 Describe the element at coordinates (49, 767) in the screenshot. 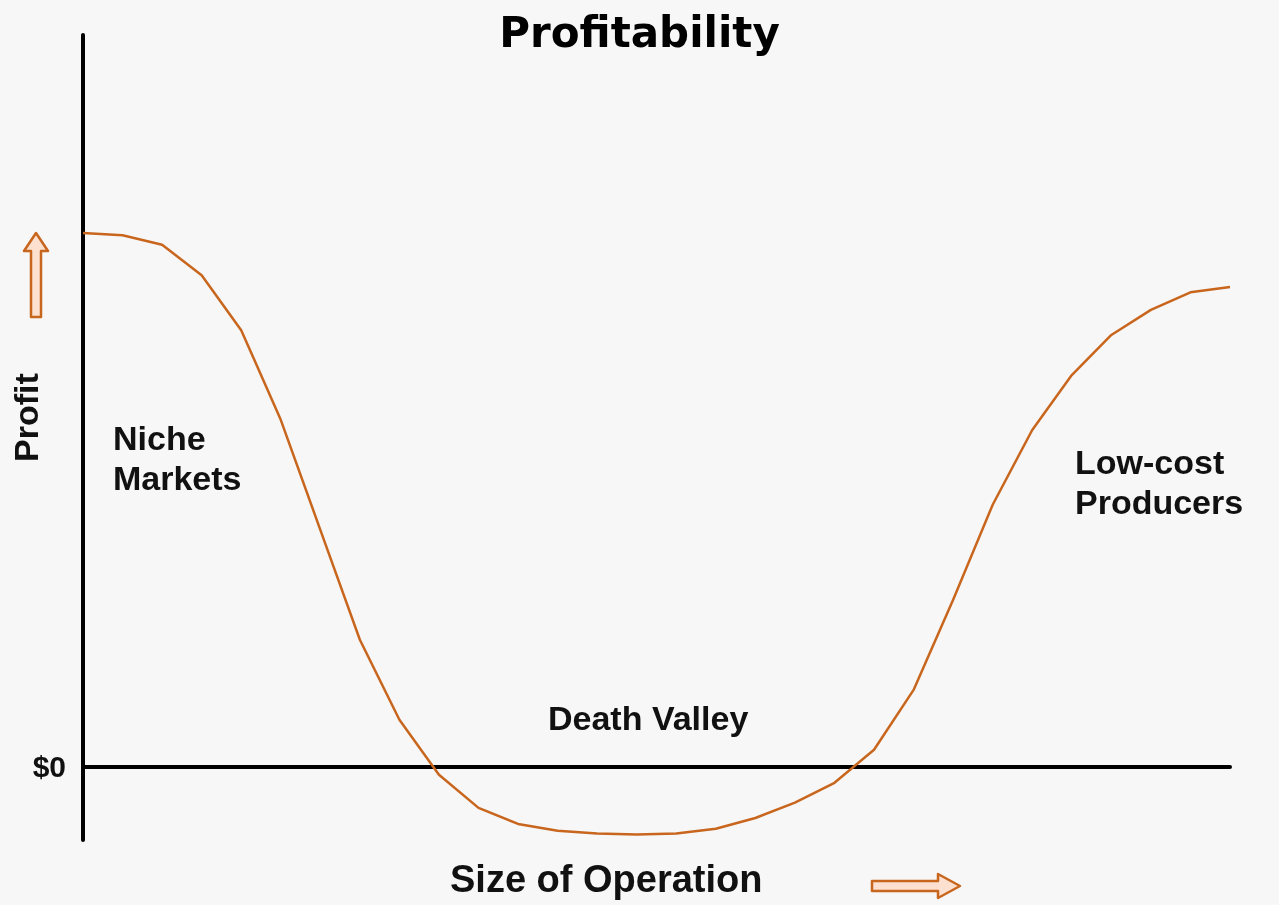

I see `text: $0` at that location.